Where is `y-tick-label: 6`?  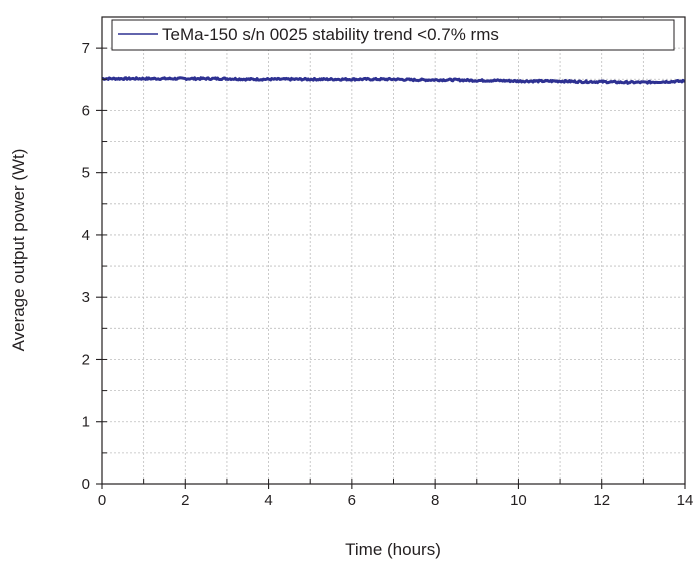
y-tick-label: 6 is located at coordinates (86, 110).